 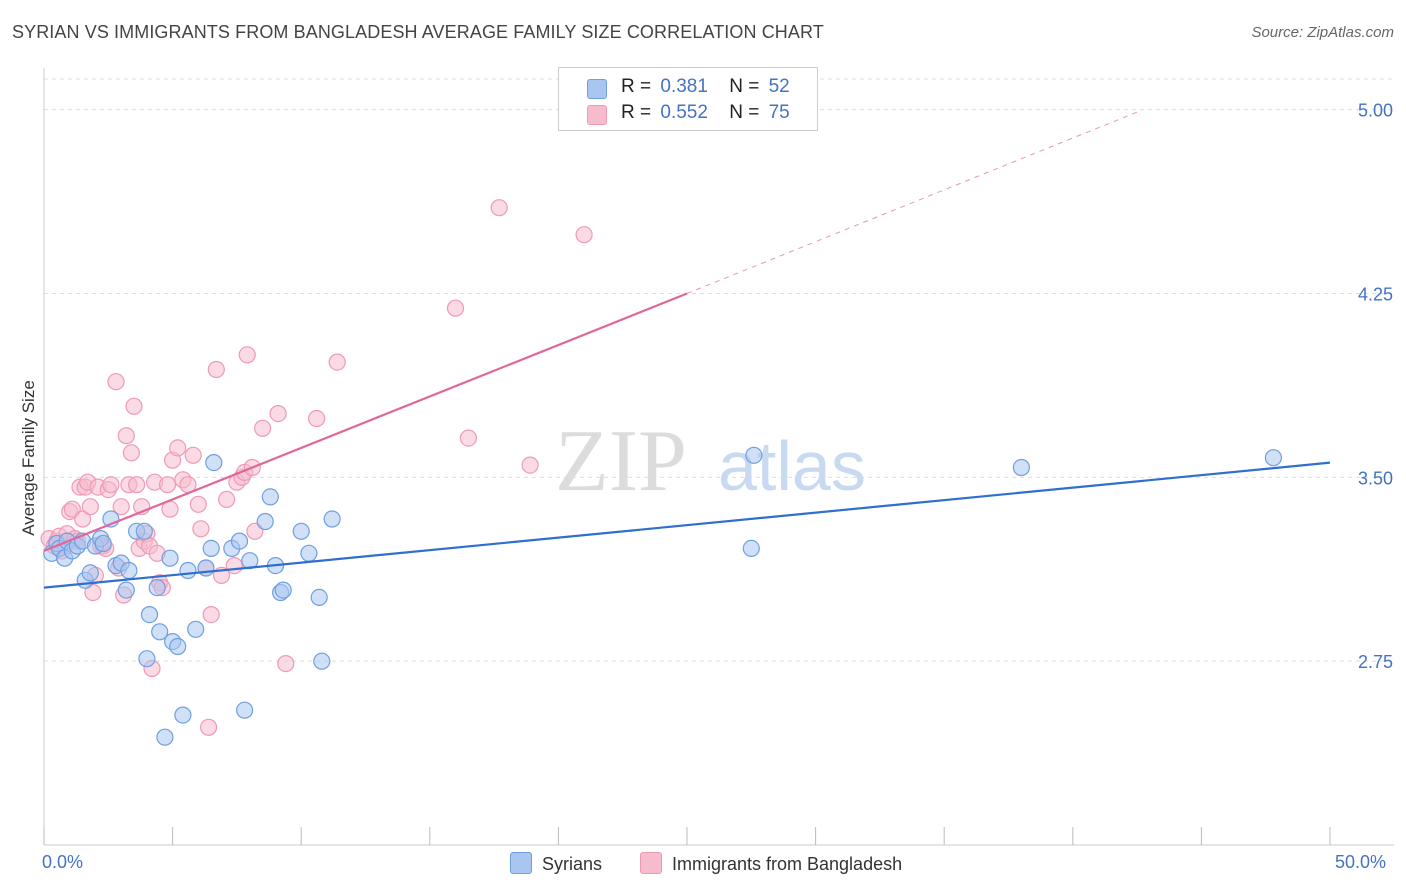 What do you see at coordinates (779, 112) in the screenshot?
I see `legend-n-value: 75` at bounding box center [779, 112].